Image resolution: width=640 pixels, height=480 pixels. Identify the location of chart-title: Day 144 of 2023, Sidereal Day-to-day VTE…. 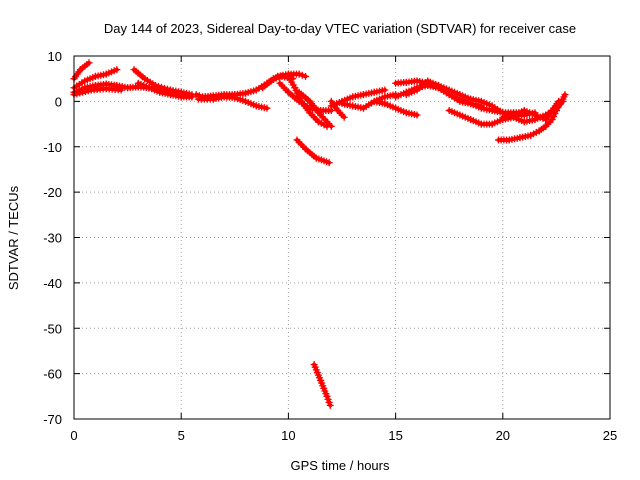
(340, 28).